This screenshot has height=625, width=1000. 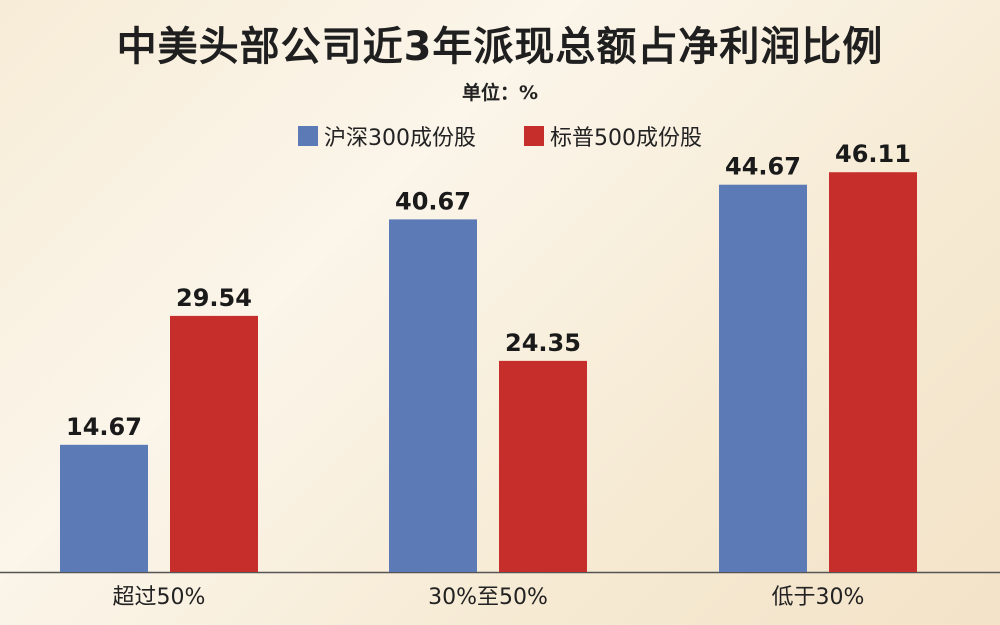 What do you see at coordinates (500, 136) in the screenshot?
I see `legend: 沪深300成份股 标普500成份股` at bounding box center [500, 136].